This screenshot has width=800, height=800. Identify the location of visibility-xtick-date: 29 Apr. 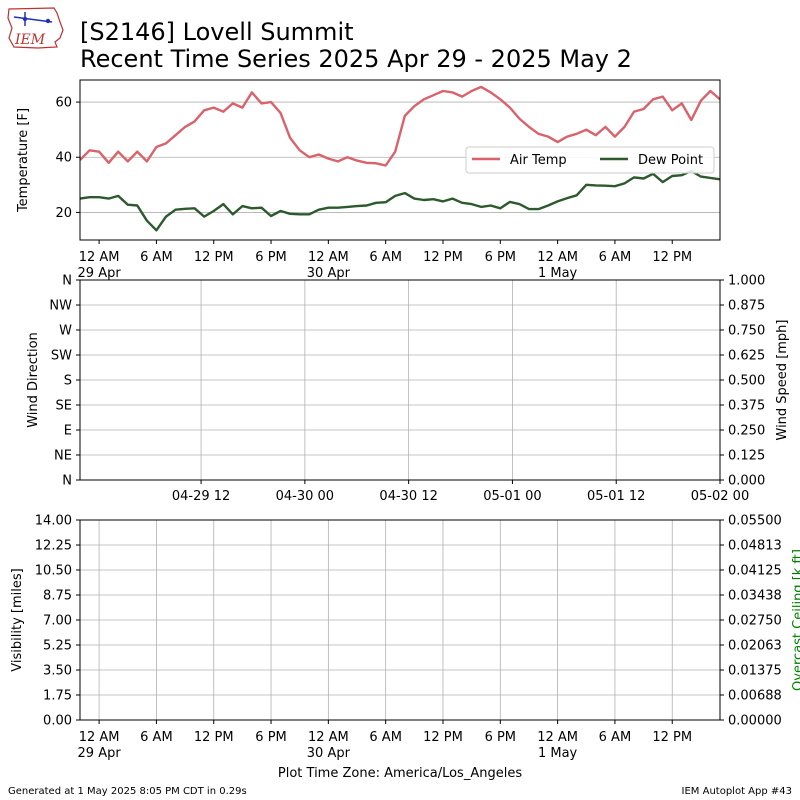
(100, 753).